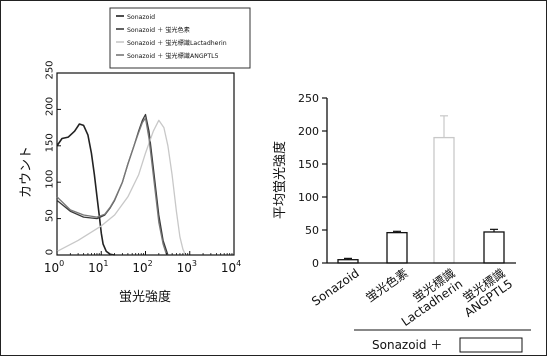  Describe the element at coordinates (491, 345) in the screenshot. I see `group-blank-box` at that location.